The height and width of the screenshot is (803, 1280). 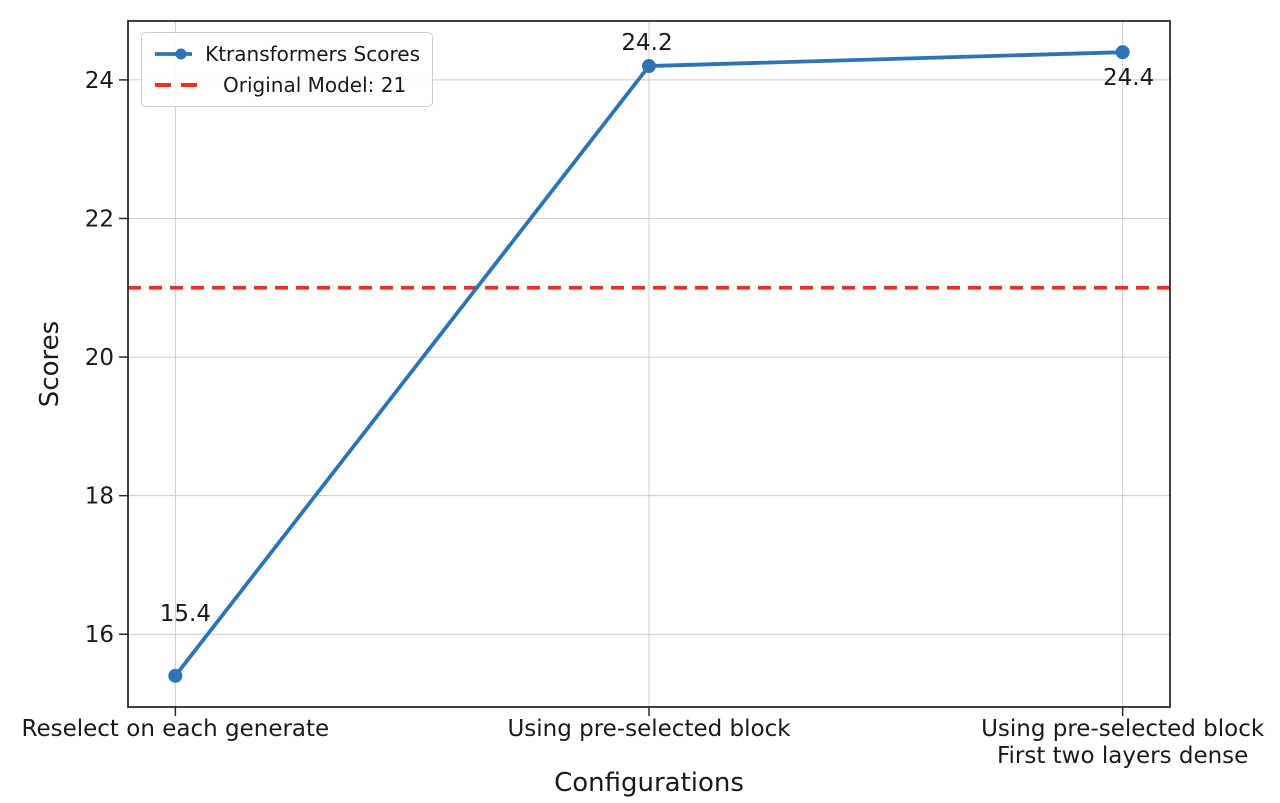 I want to click on point-value-label: 24.4, so click(x=1128, y=78).